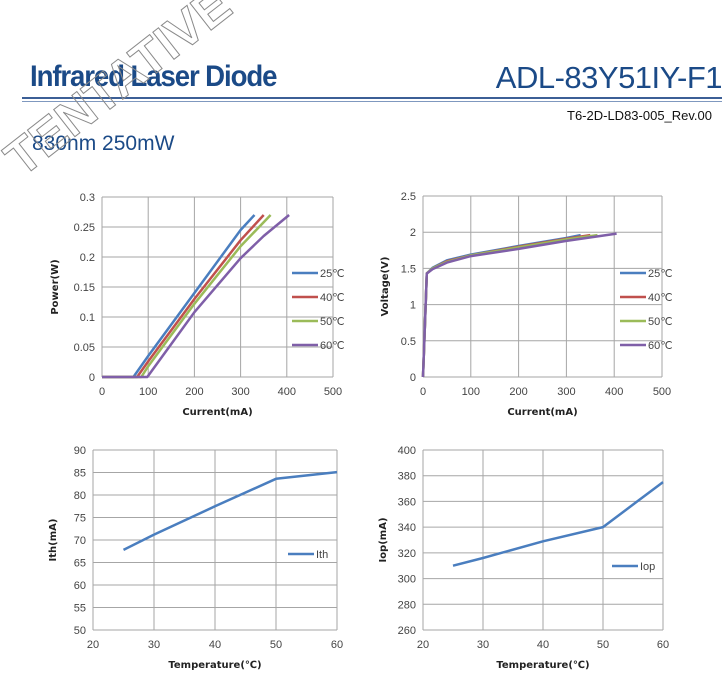  I want to click on header-rule-thin, so click(372, 101).